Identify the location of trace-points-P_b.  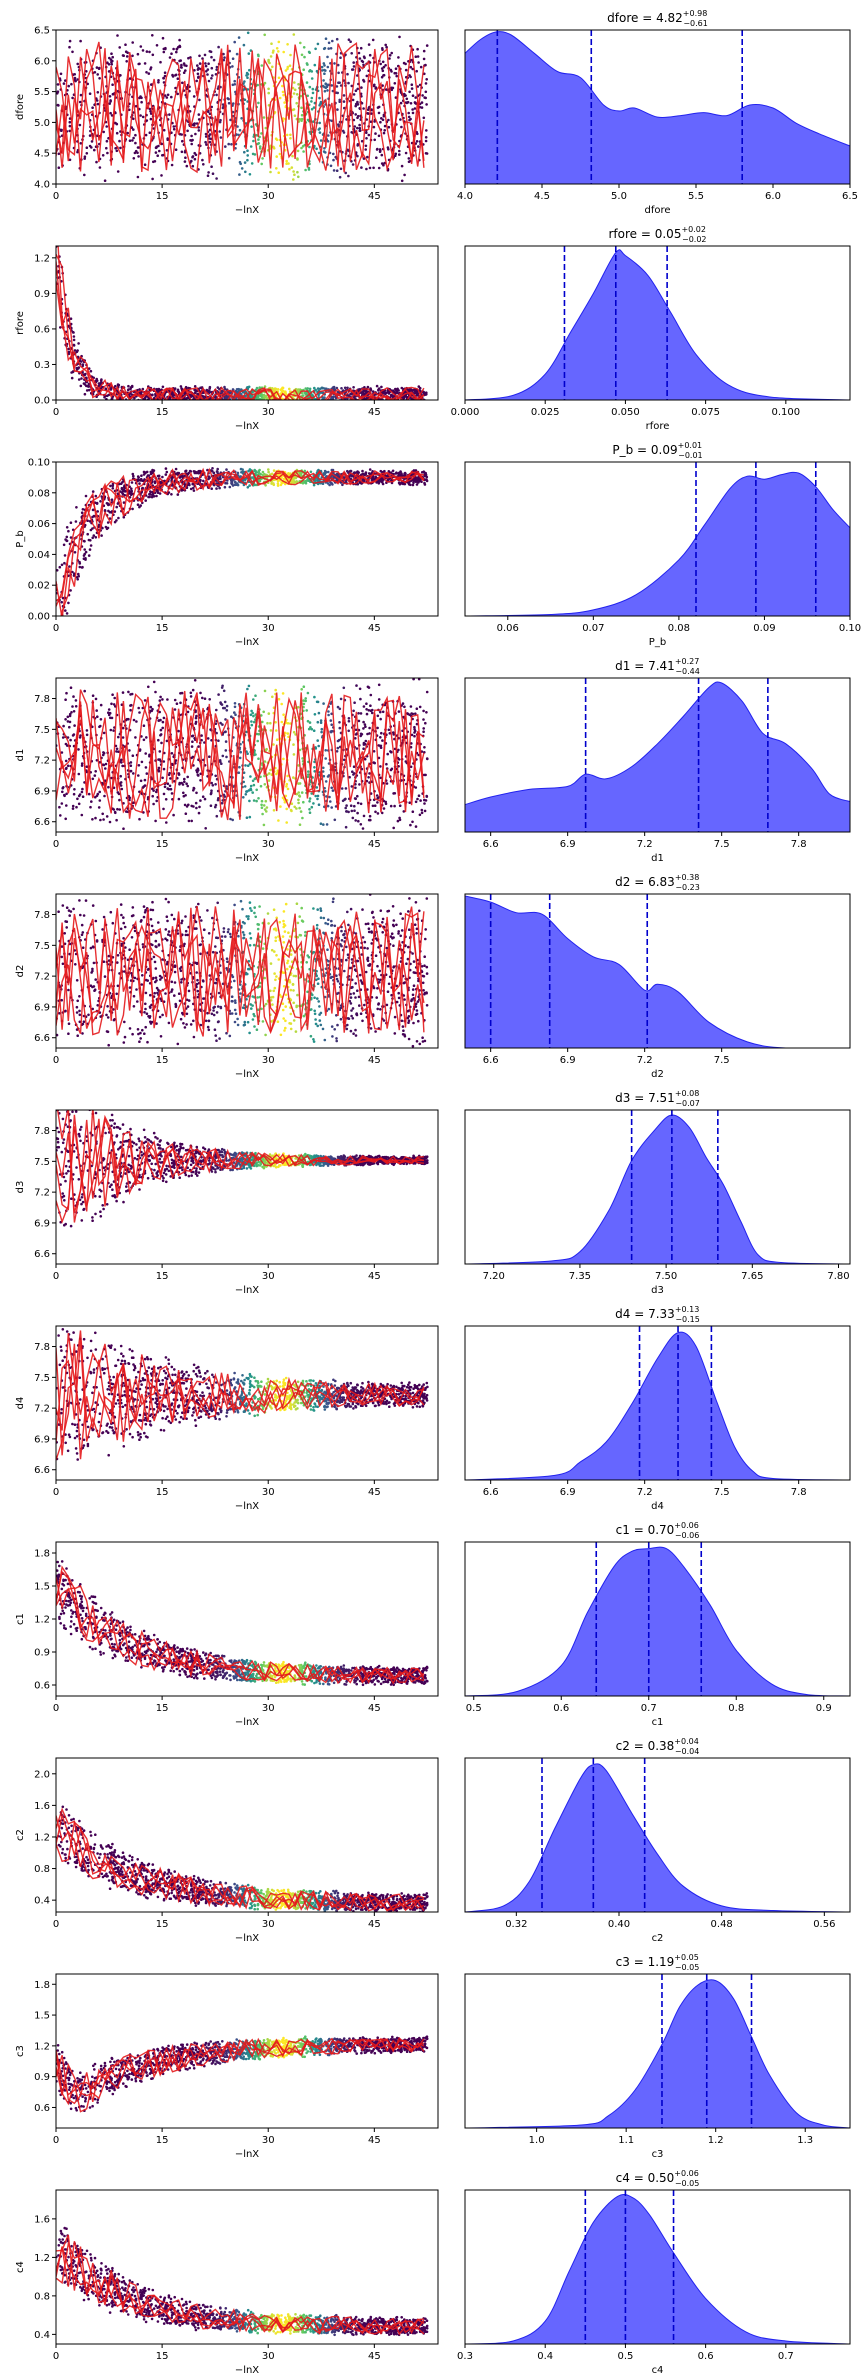
(242, 541).